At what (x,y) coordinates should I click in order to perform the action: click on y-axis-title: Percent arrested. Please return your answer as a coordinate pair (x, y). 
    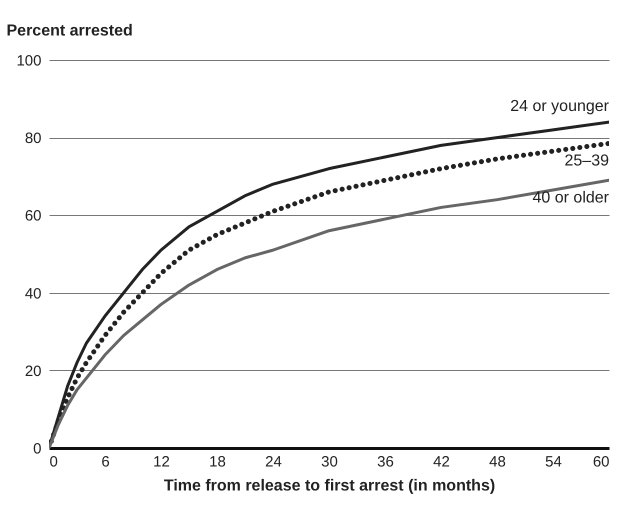
    Looking at the image, I should click on (69, 31).